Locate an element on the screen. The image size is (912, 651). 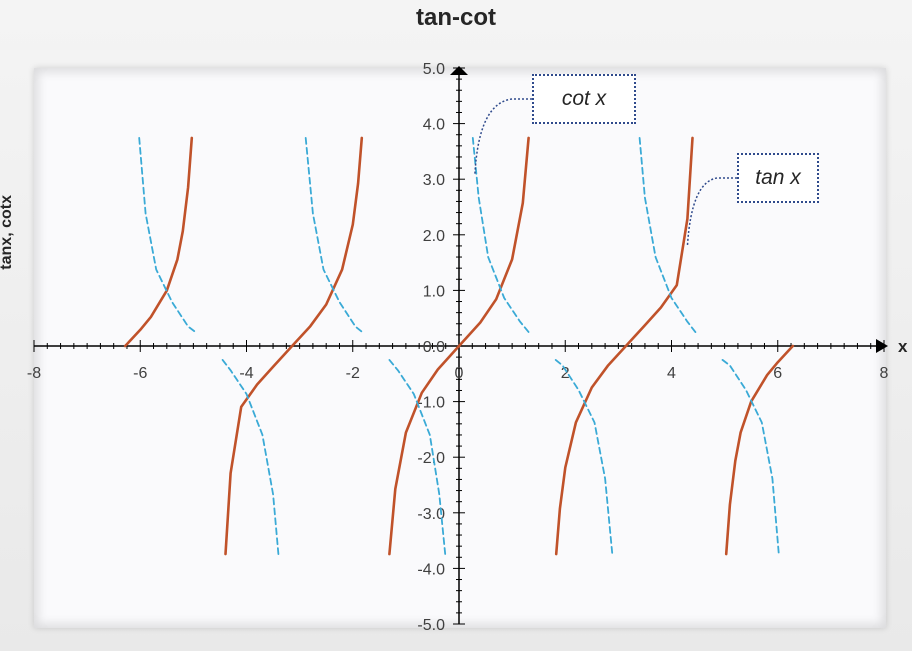
cot-x-callout: cot x is located at coordinates (584, 99).